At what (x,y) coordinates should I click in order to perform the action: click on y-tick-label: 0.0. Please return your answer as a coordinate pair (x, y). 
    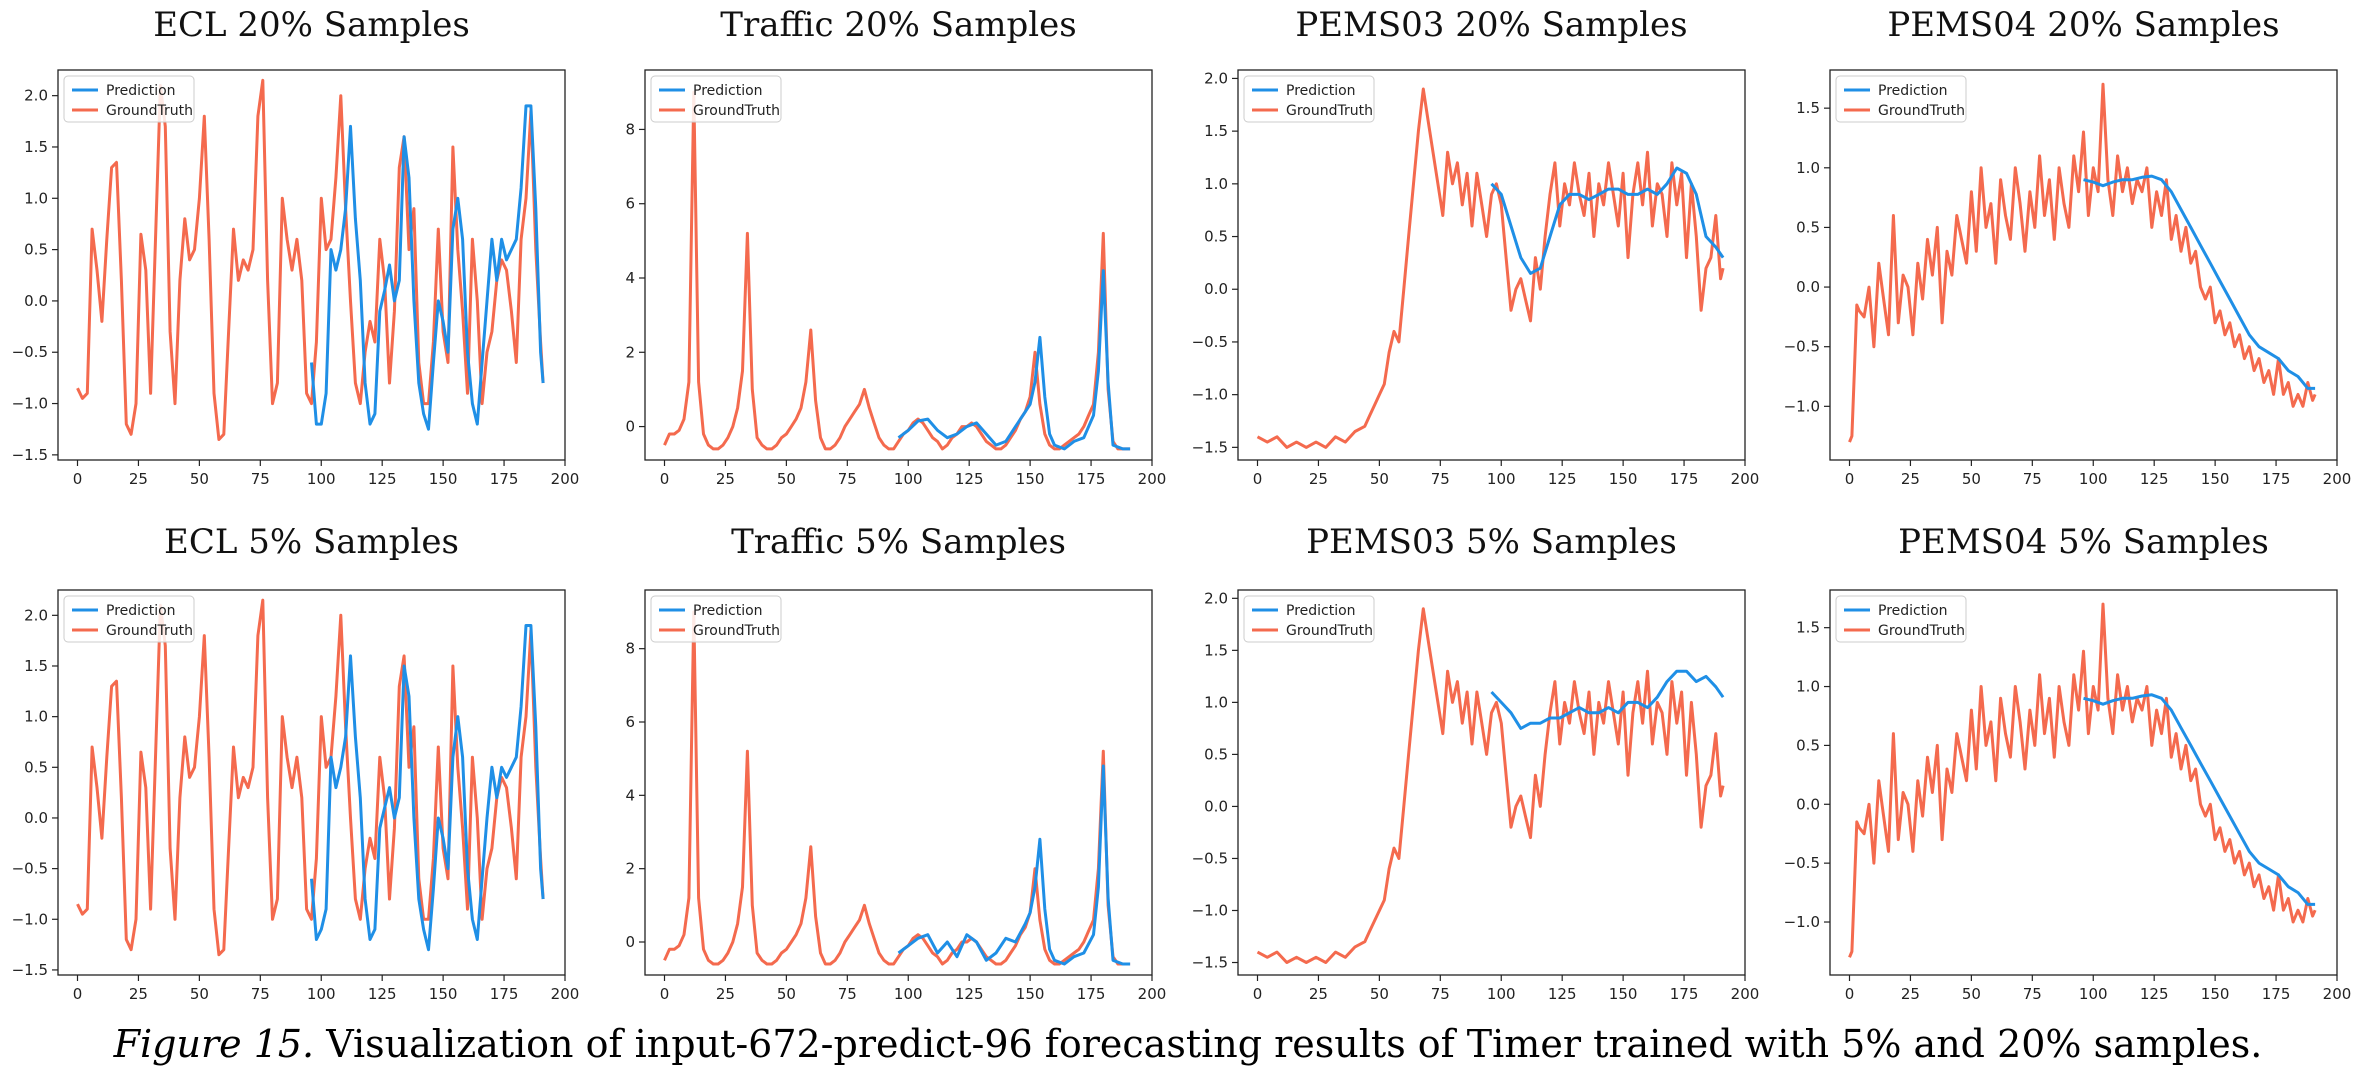
    Looking at the image, I should click on (1808, 287).